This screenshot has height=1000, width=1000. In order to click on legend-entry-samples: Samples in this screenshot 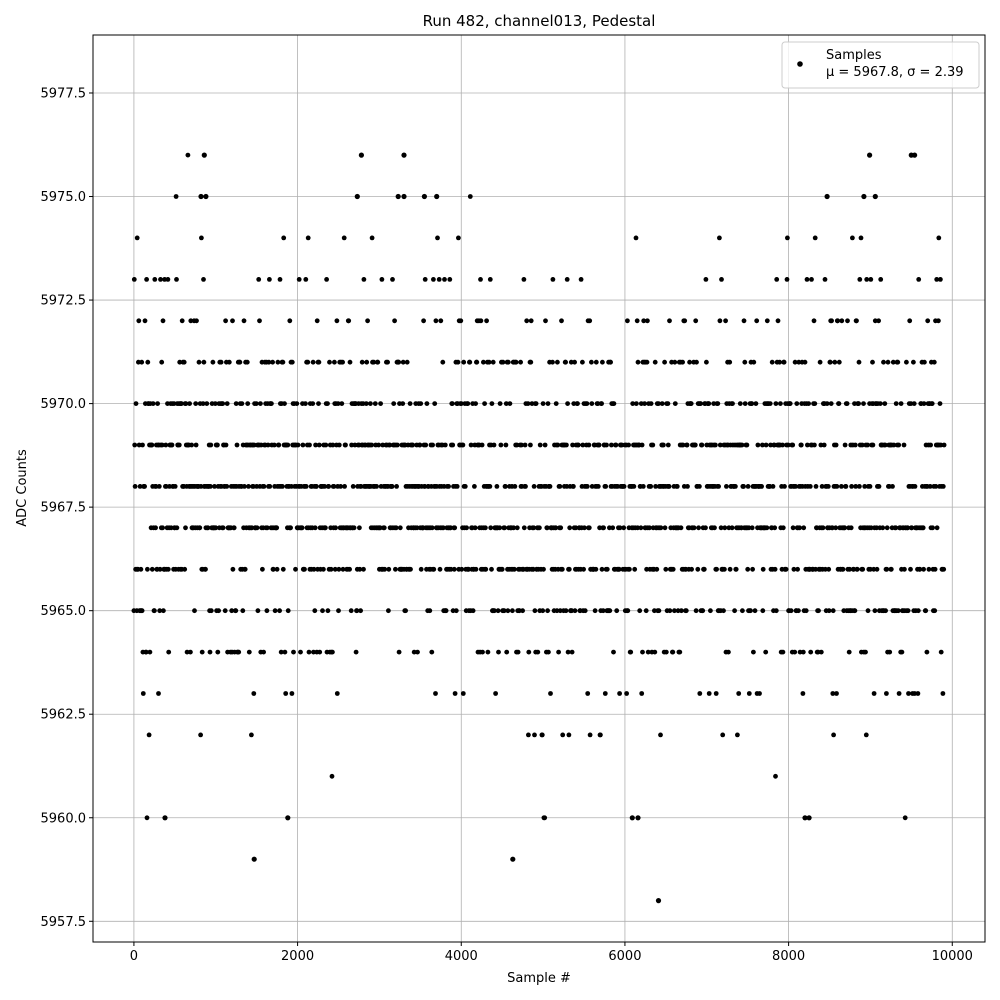, I will do `click(854, 55)`.